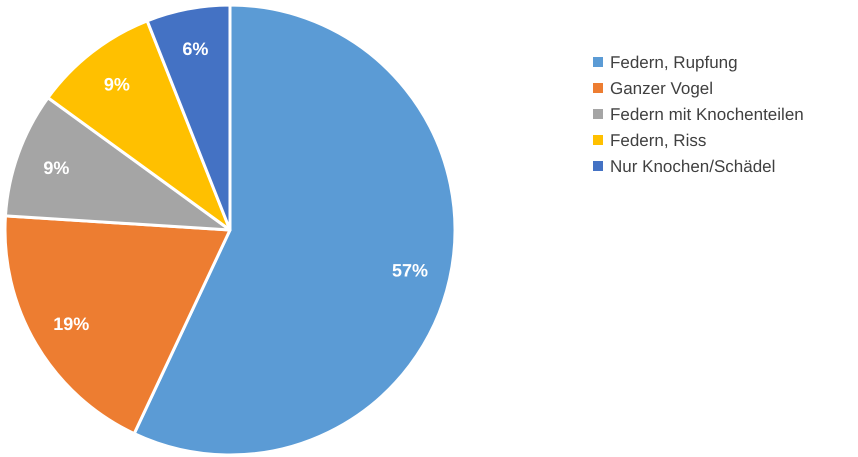 The image size is (858, 457). What do you see at coordinates (658, 140) in the screenshot?
I see `legend-label: Federn, Riss` at bounding box center [658, 140].